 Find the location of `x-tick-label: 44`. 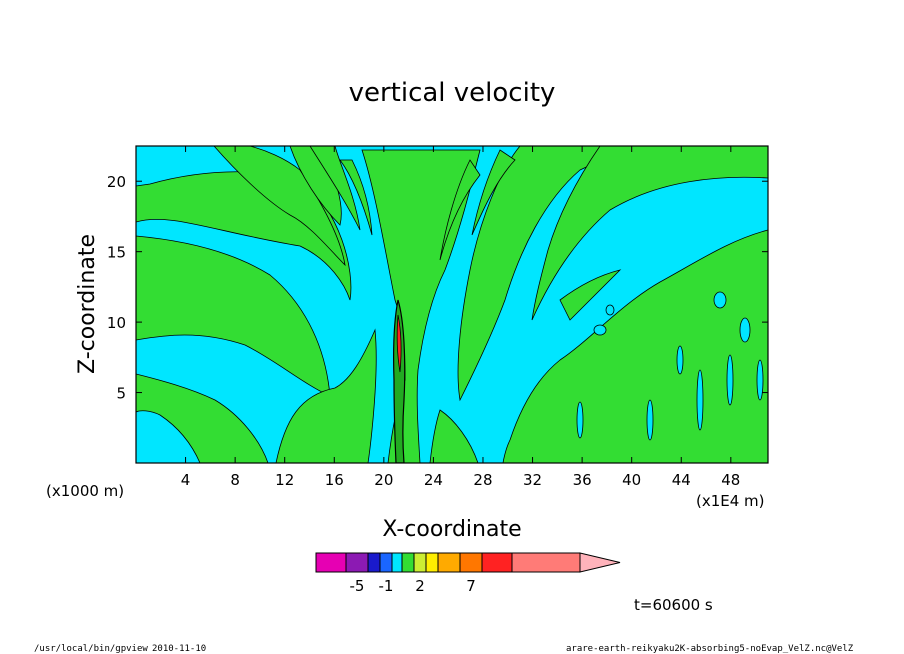

x-tick-label: 44 is located at coordinates (681, 480).